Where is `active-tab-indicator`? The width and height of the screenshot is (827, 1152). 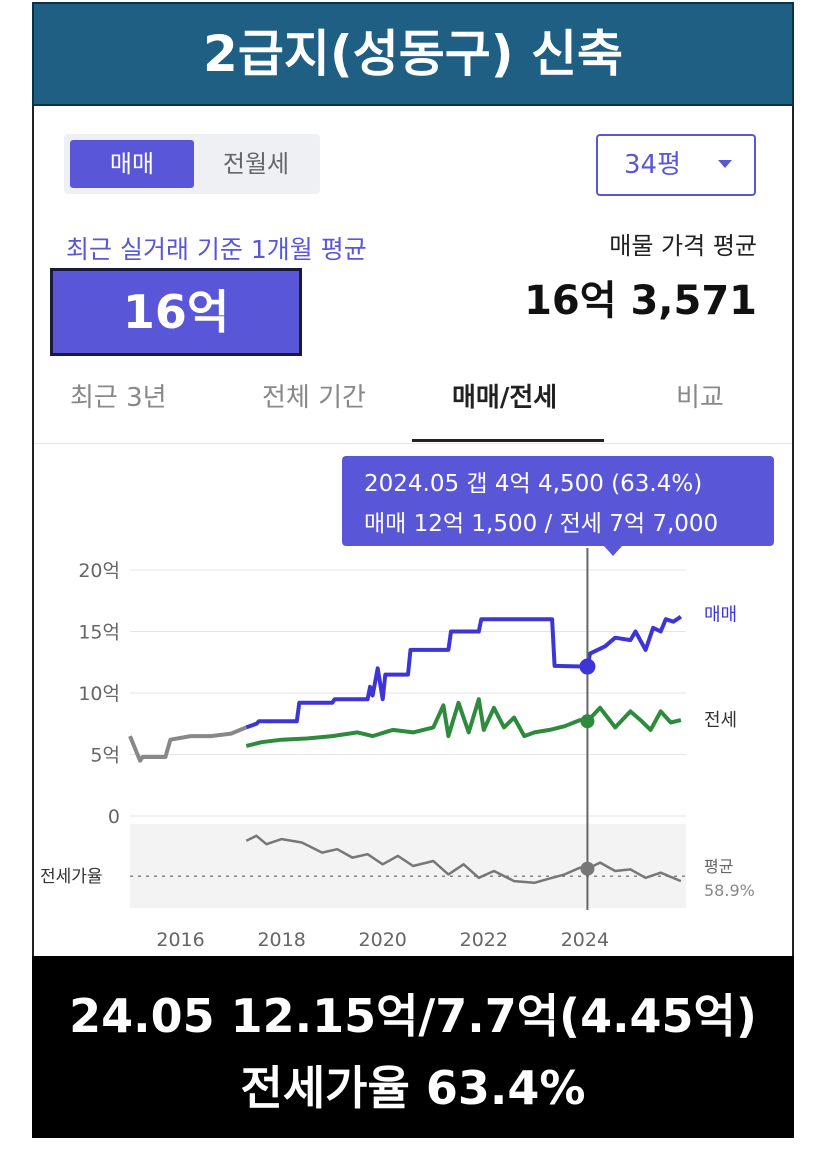
active-tab-indicator is located at coordinates (508, 440).